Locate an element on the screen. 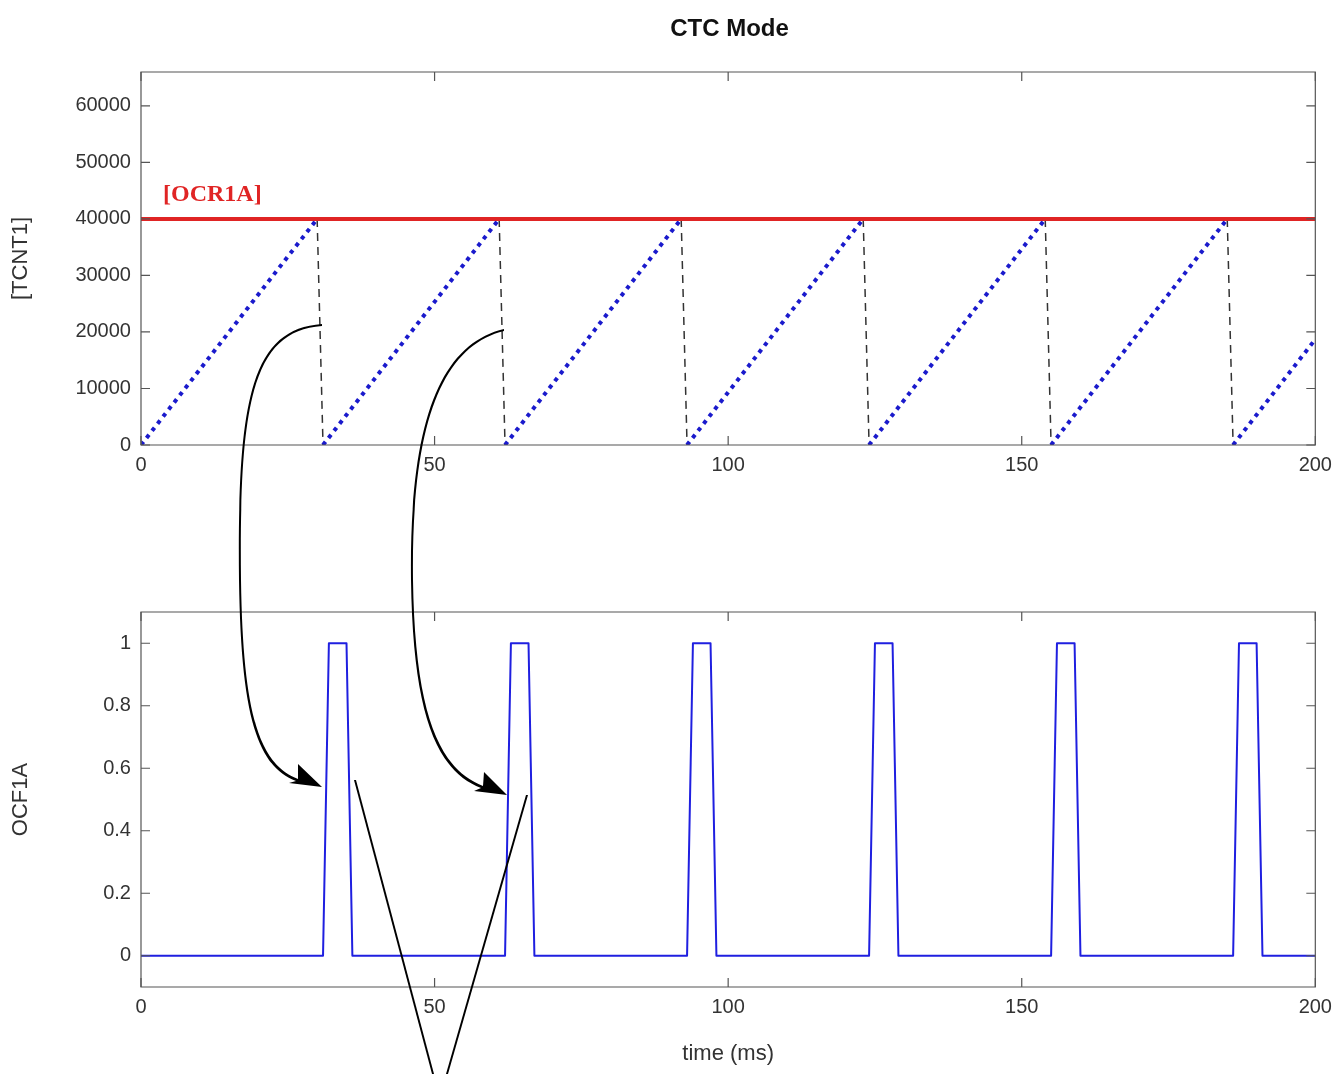 The width and height of the screenshot is (1340, 1074). y-axis-title: OCF1A is located at coordinates (20, 799).